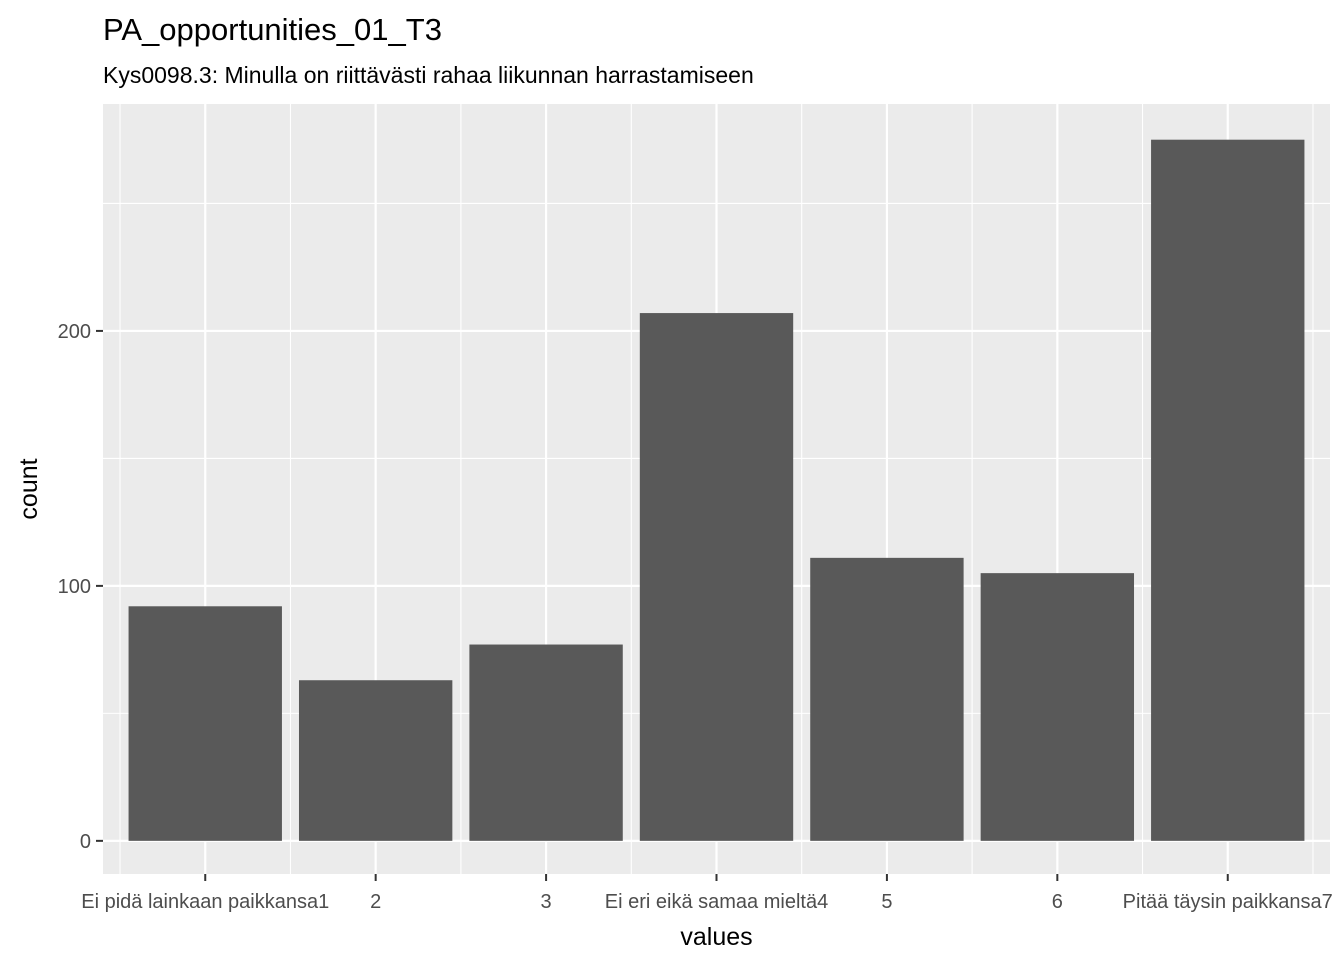 The width and height of the screenshot is (1344, 960). I want to click on y-tick-label: 100, so click(74, 587).